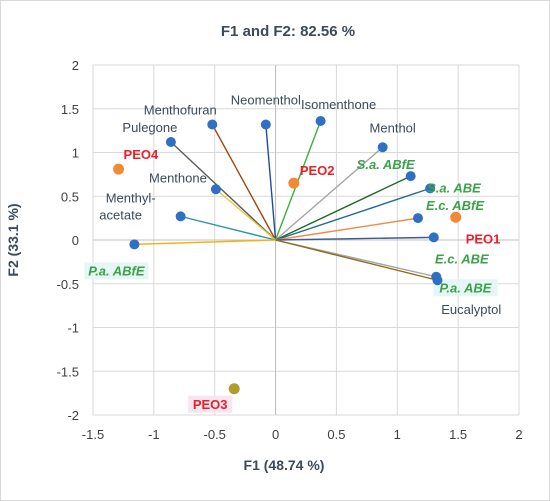  I want to click on variable-label: Menthone, so click(178, 177).